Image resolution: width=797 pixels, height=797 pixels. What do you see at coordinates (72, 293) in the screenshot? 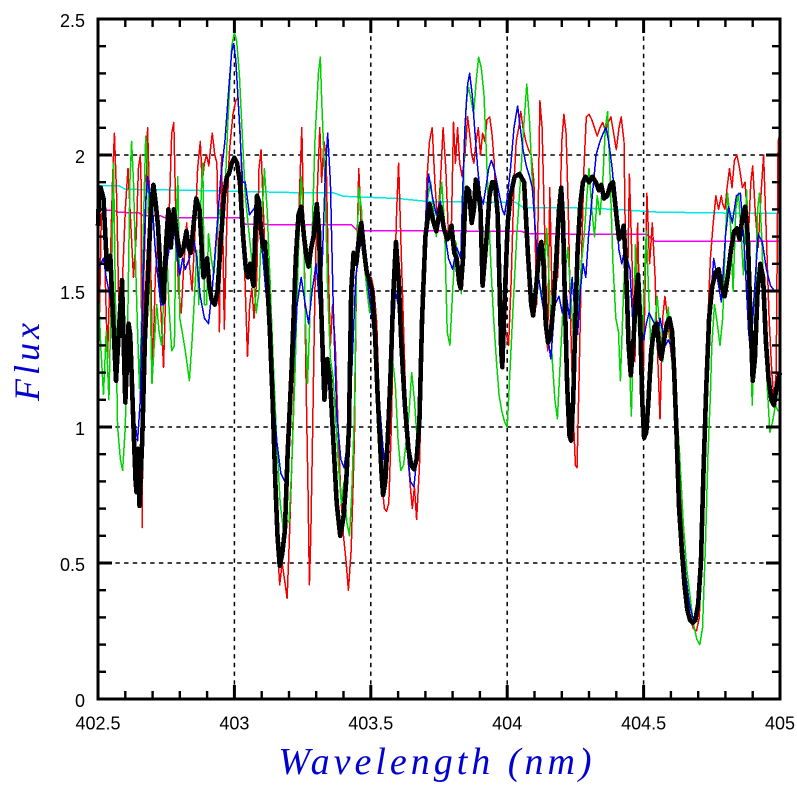
I see `svg-text: 1.5` at bounding box center [72, 293].